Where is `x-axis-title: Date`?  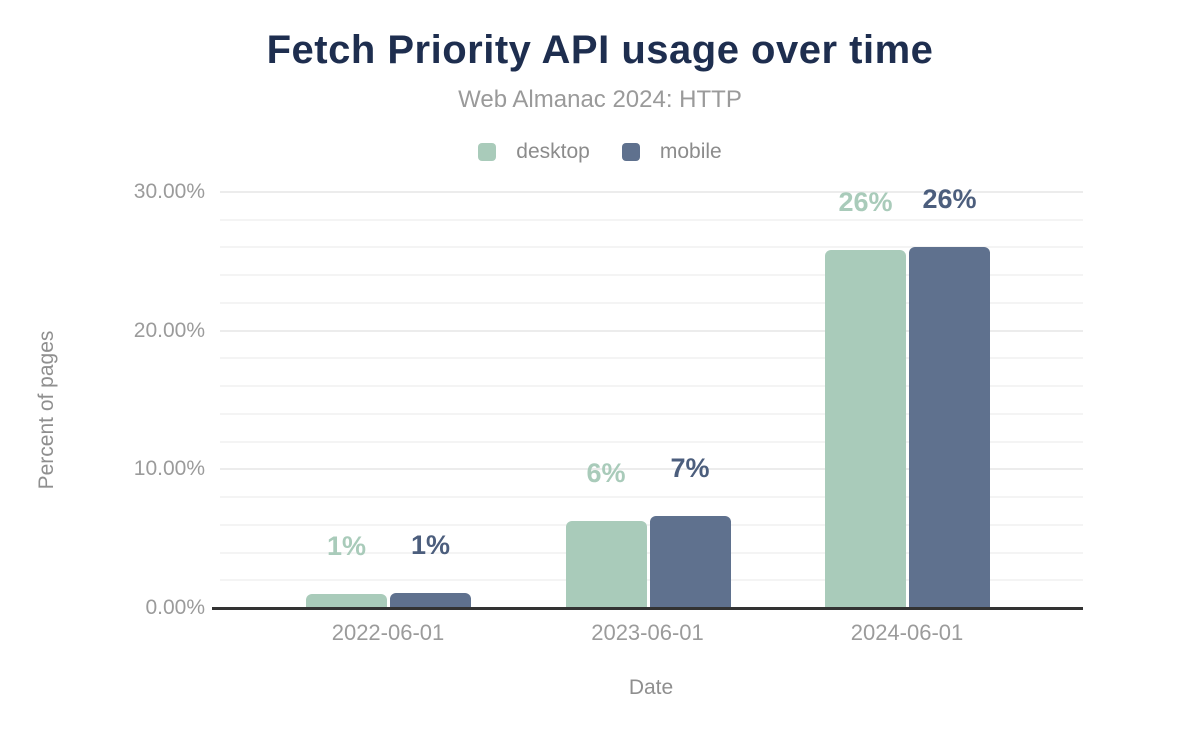
x-axis-title: Date is located at coordinates (651, 687).